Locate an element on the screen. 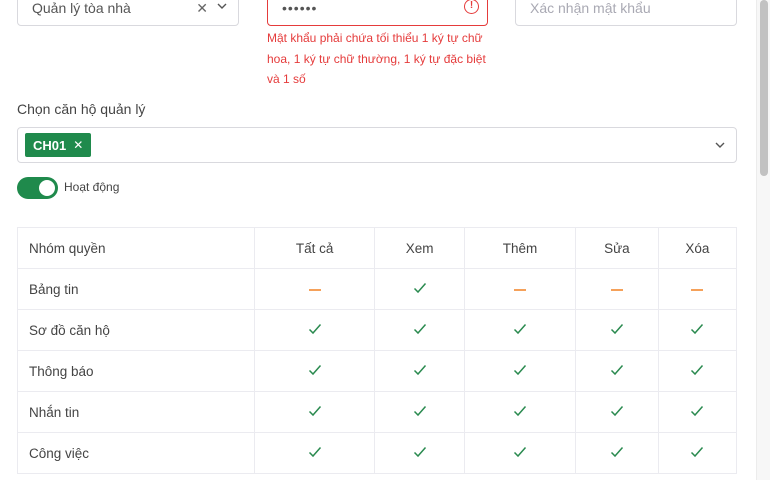 The image size is (770, 480). active-label: Hoạt động is located at coordinates (92, 187).